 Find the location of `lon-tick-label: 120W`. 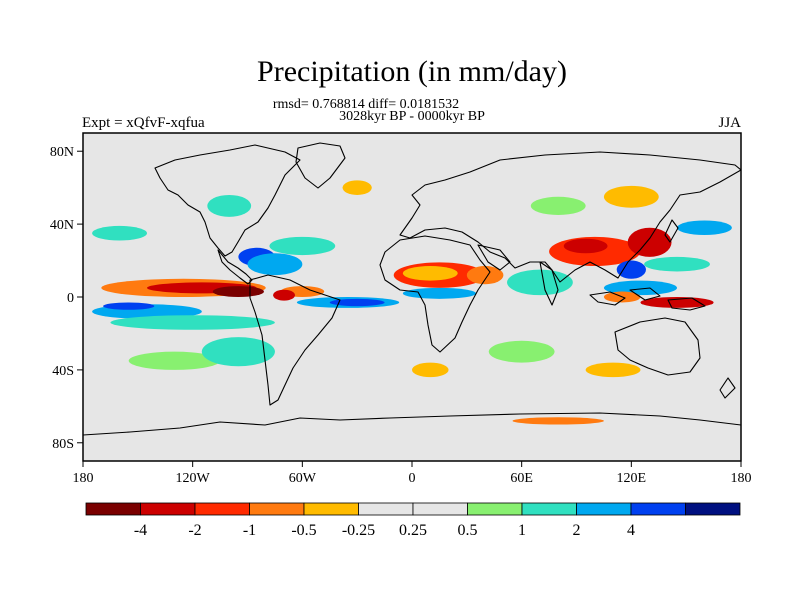

lon-tick-label: 120W is located at coordinates (193, 478).